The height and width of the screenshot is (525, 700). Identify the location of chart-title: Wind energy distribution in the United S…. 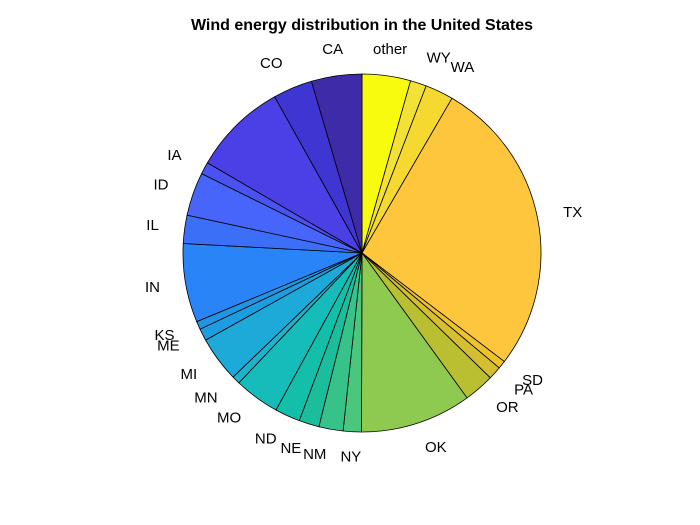
(362, 25).